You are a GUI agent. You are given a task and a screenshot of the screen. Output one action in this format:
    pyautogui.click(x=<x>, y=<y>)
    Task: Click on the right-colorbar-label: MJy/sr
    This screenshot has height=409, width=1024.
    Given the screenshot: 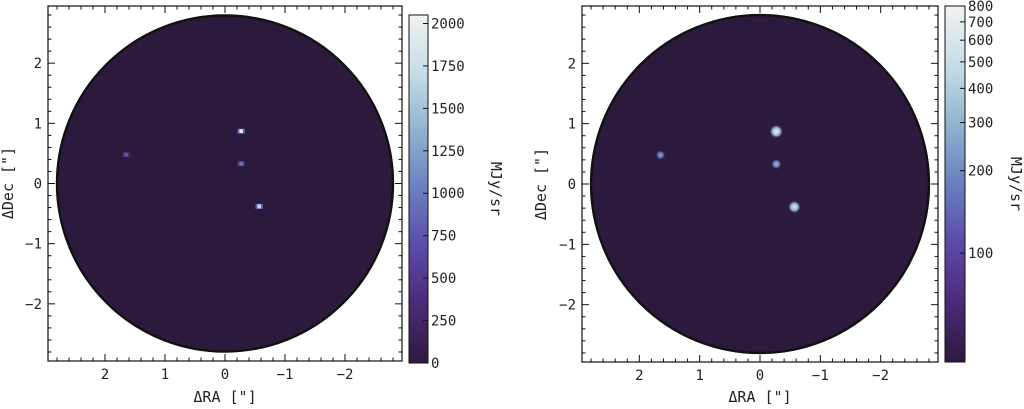 What is the action you would take?
    pyautogui.click(x=1015, y=184)
    